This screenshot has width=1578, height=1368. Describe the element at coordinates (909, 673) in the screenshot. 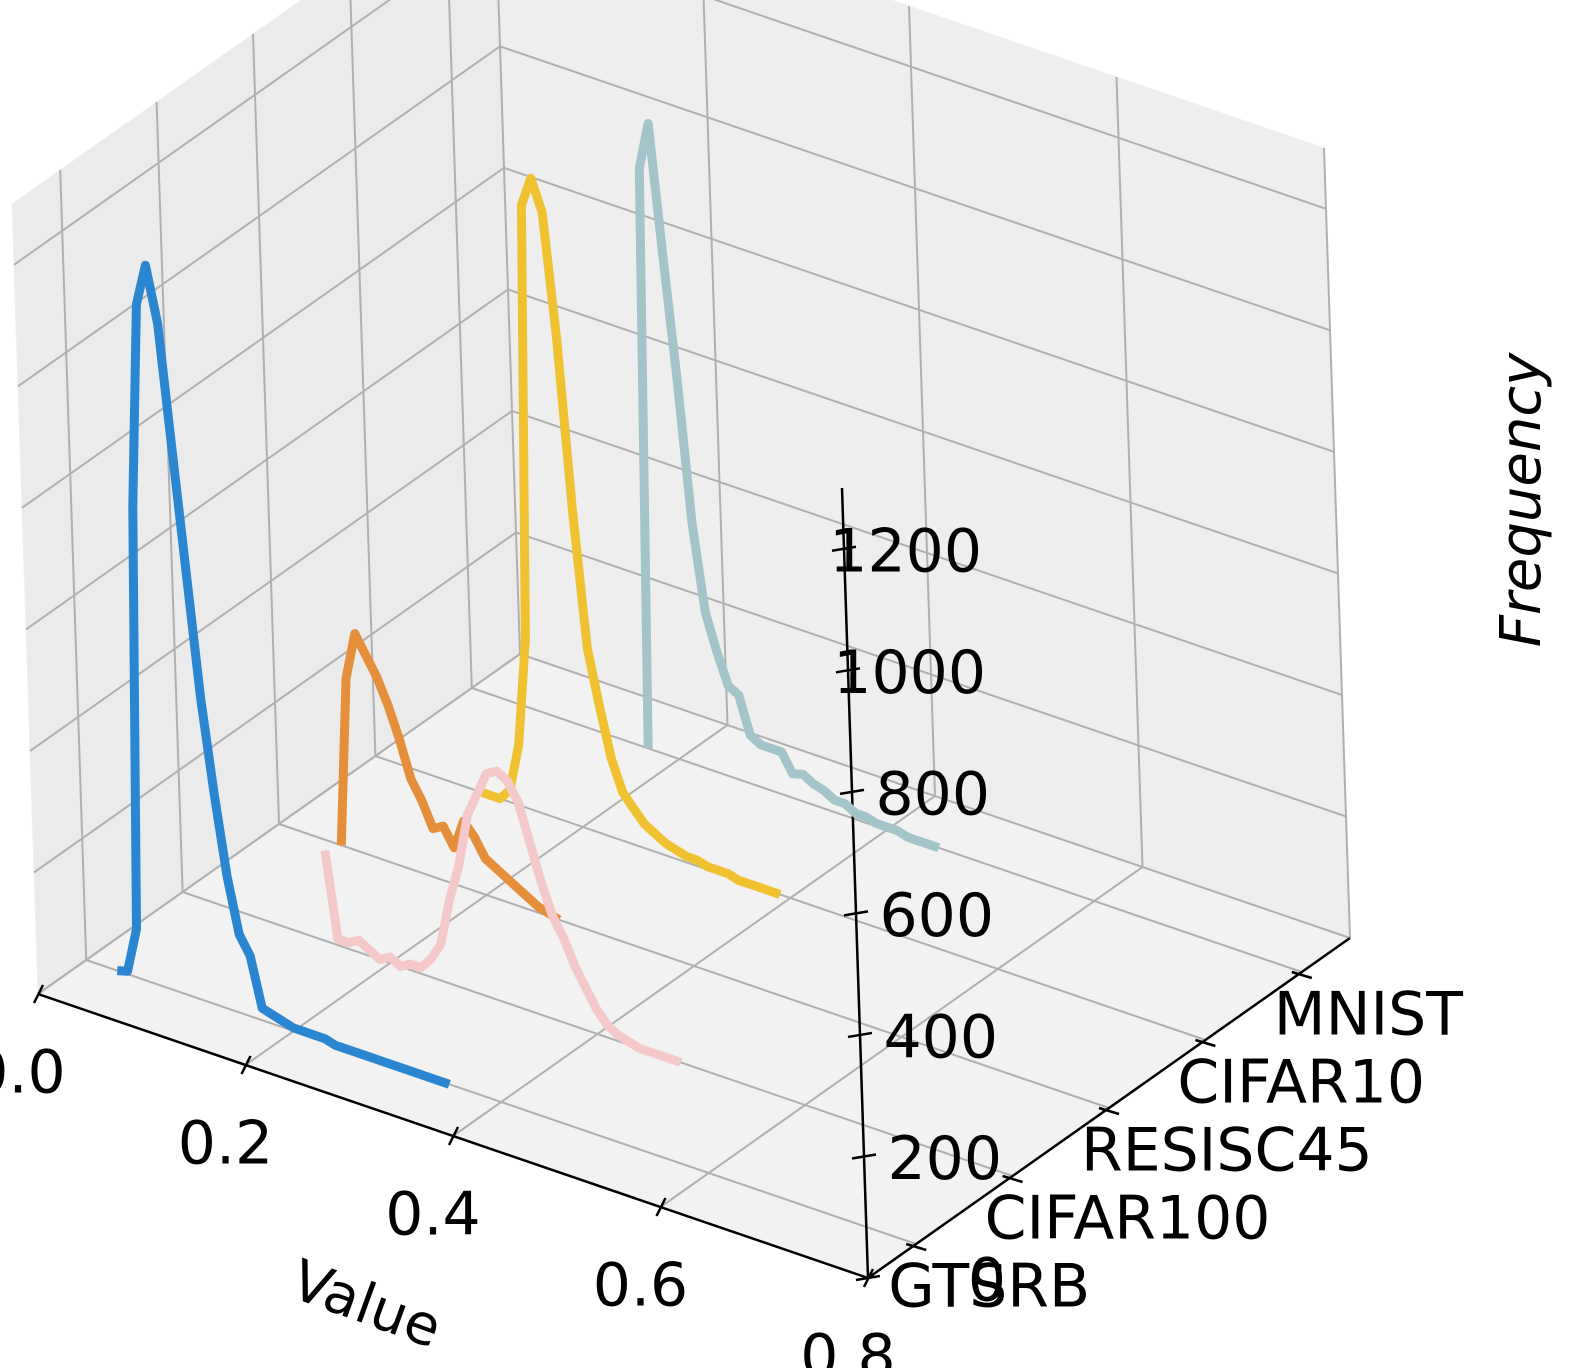

I see `z-tick-label: 1000` at that location.